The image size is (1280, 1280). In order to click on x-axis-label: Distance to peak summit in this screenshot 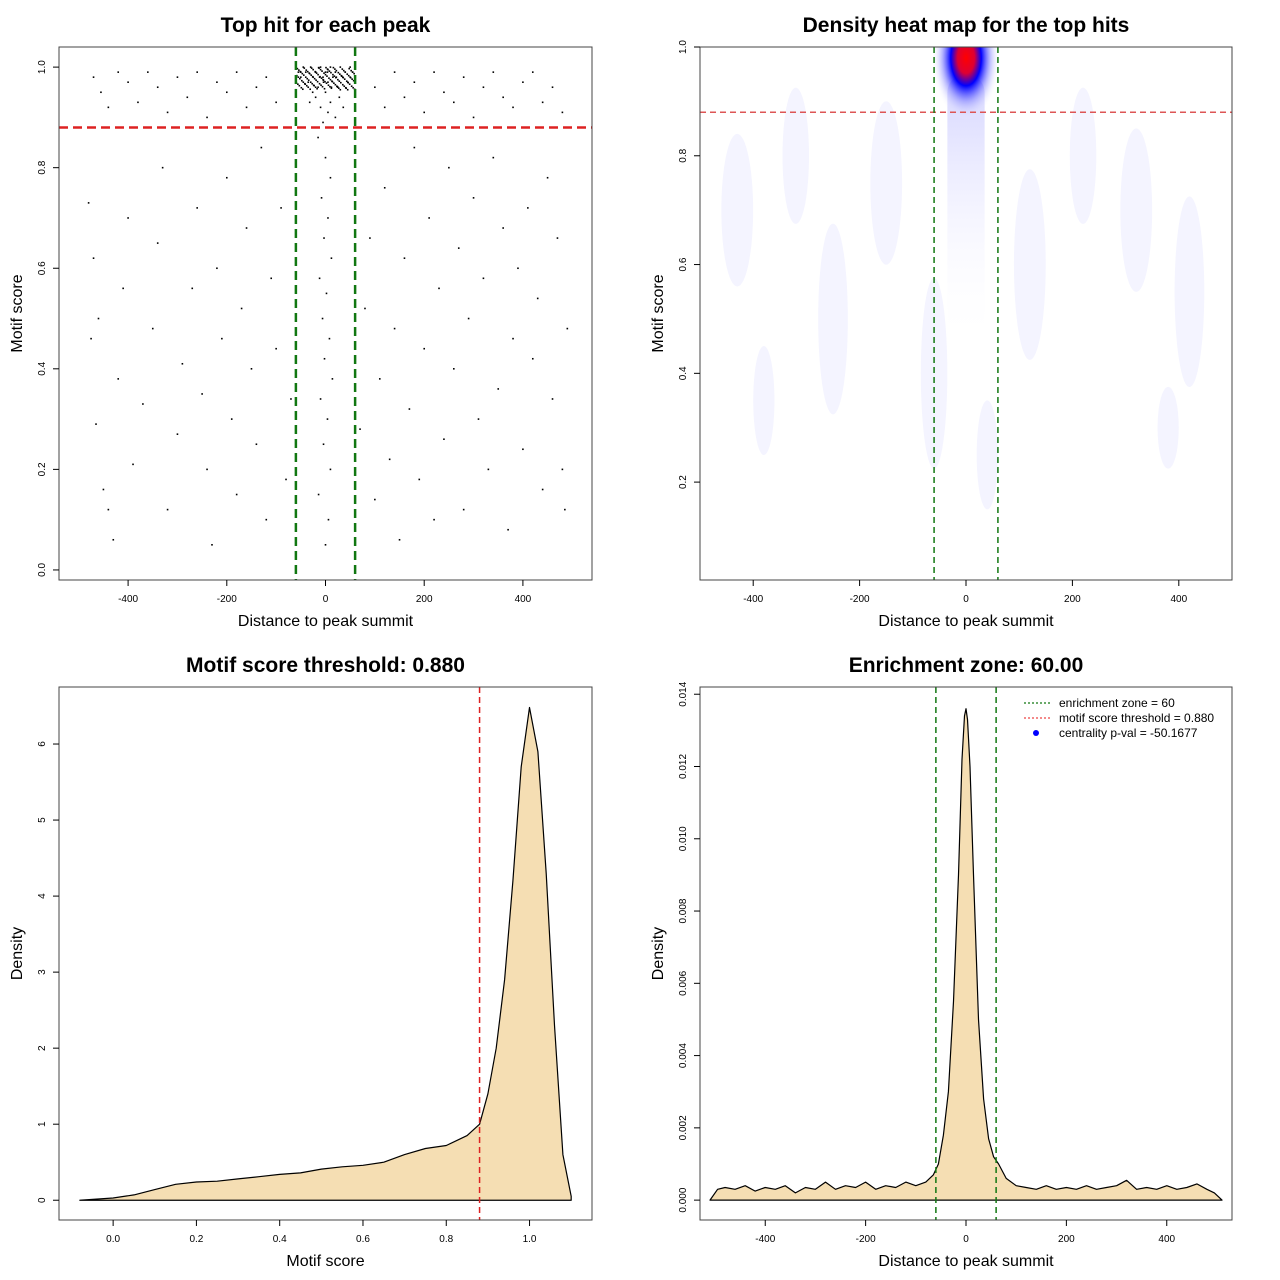, I will do `click(966, 621)`.